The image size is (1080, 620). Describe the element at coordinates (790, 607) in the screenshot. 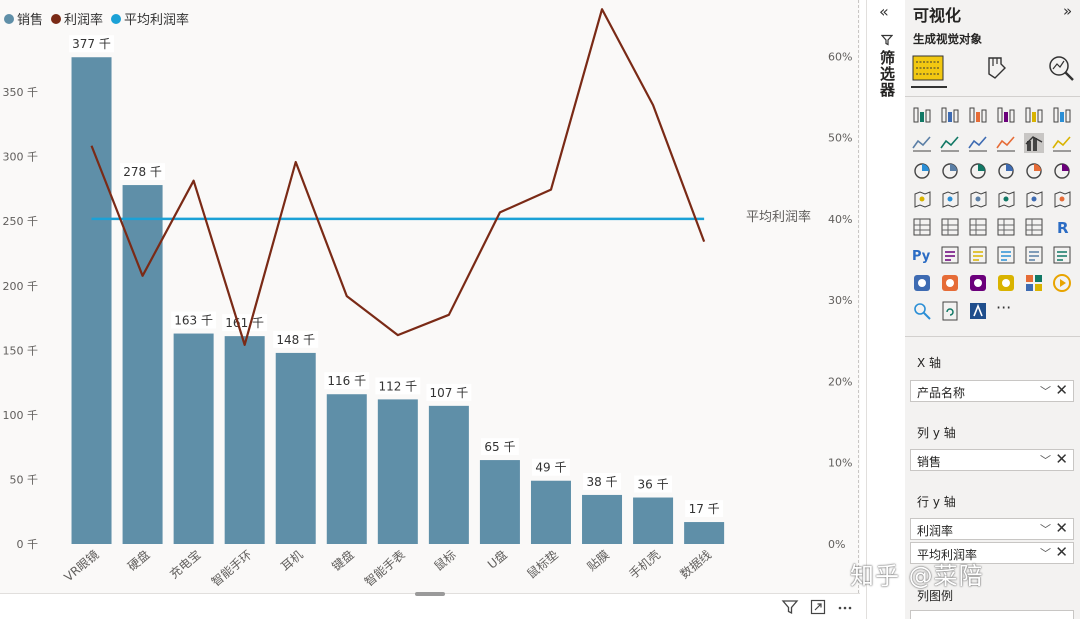

I see `filter-icon` at that location.